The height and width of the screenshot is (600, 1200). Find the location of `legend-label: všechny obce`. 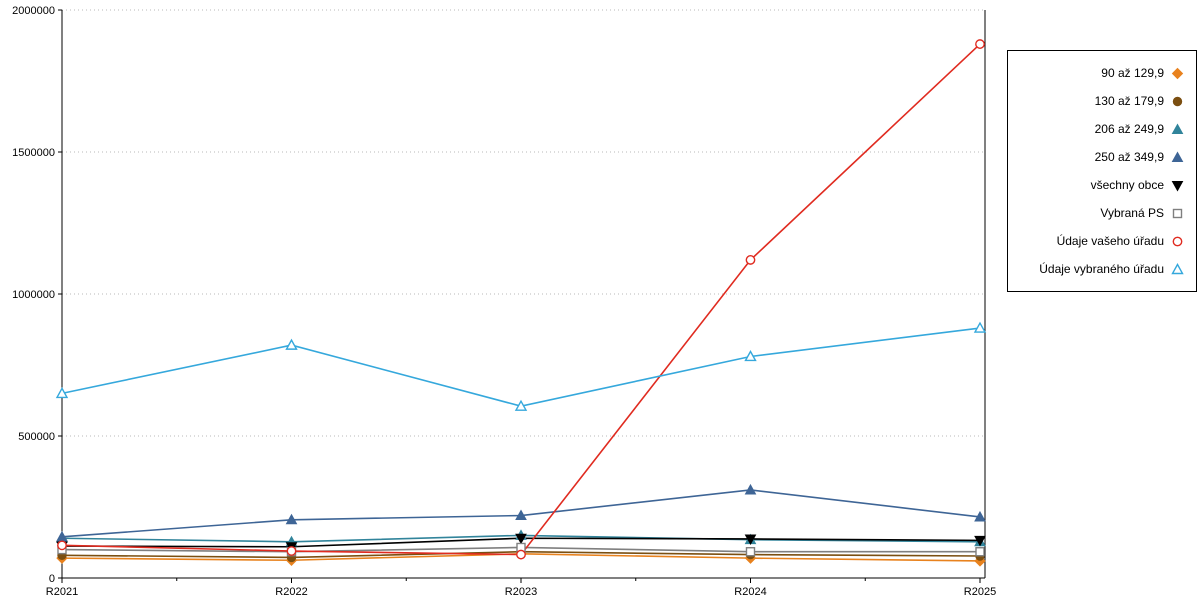

legend-label: všechny obce is located at coordinates (1127, 185).